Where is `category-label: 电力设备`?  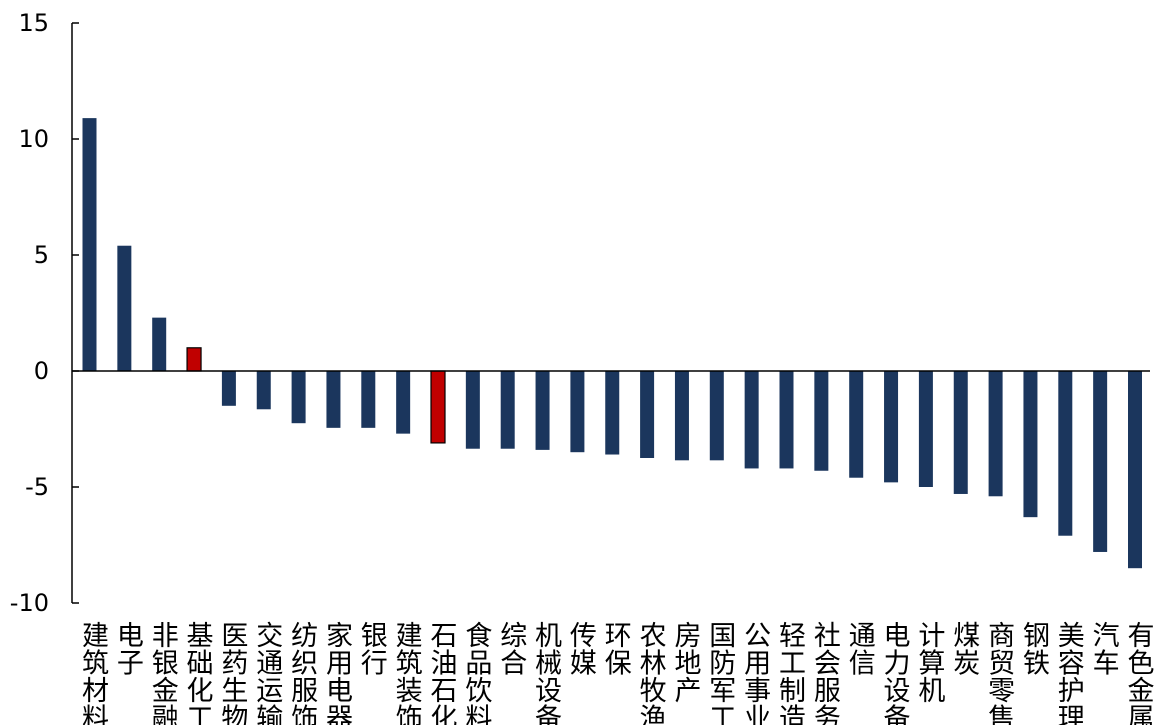 category-label: 电力设备 is located at coordinates (897, 673).